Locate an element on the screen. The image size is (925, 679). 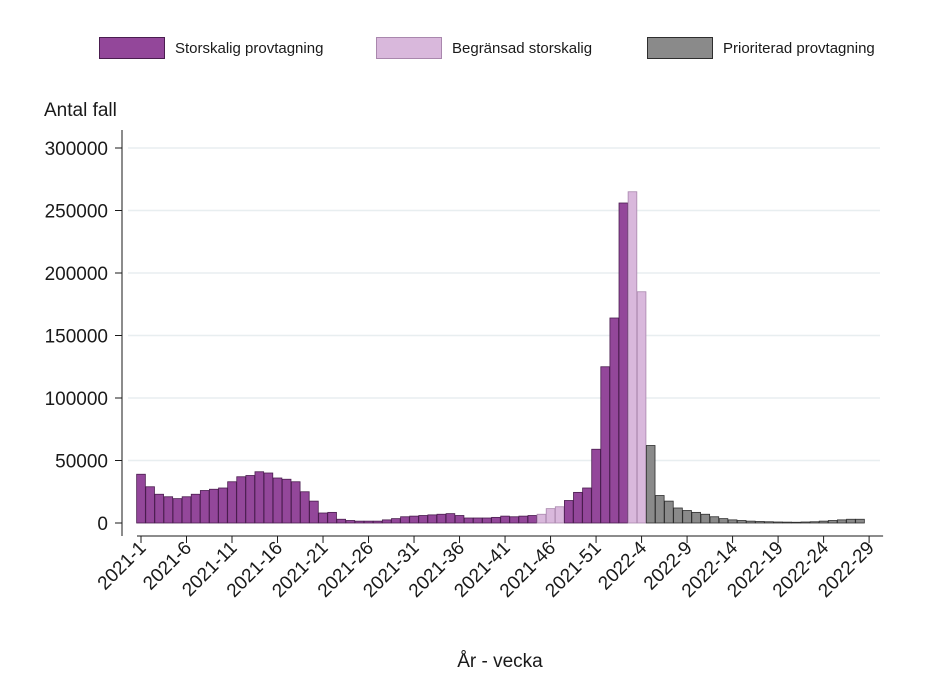
y-tick-label: 300000 is located at coordinates (76, 149).